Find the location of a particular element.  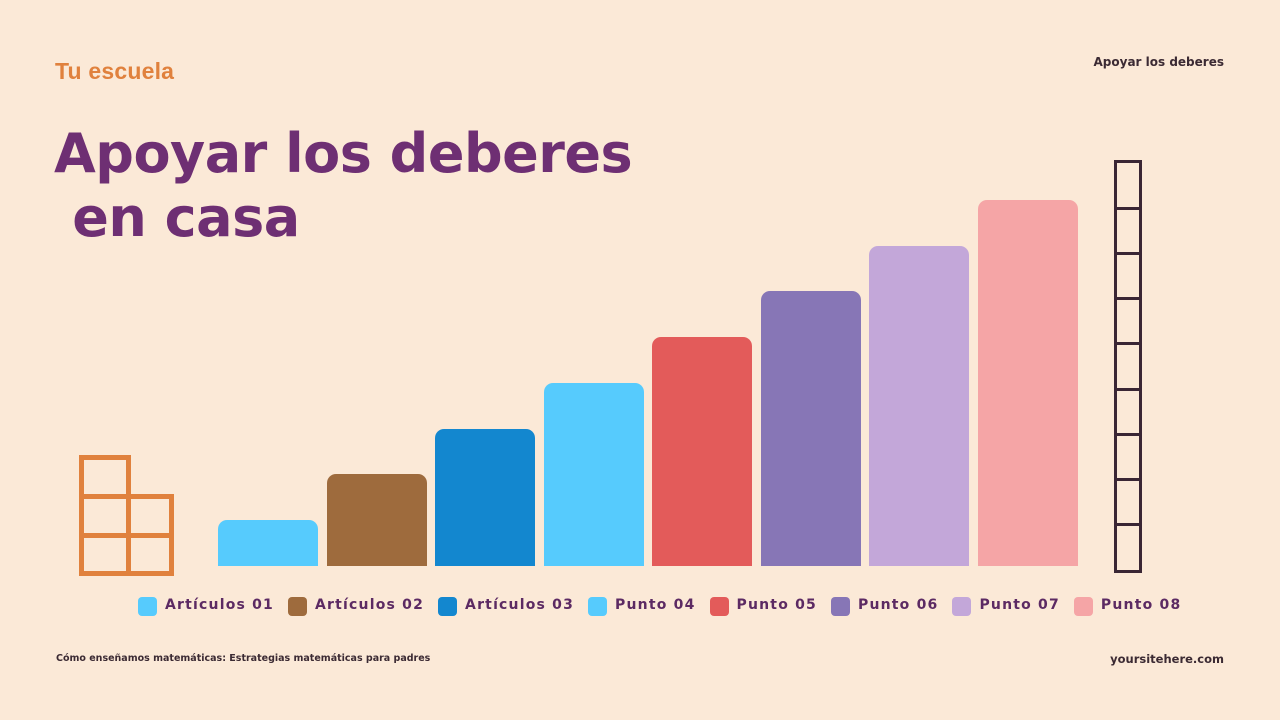

legend-item: Artículos 03 is located at coordinates (506, 606).